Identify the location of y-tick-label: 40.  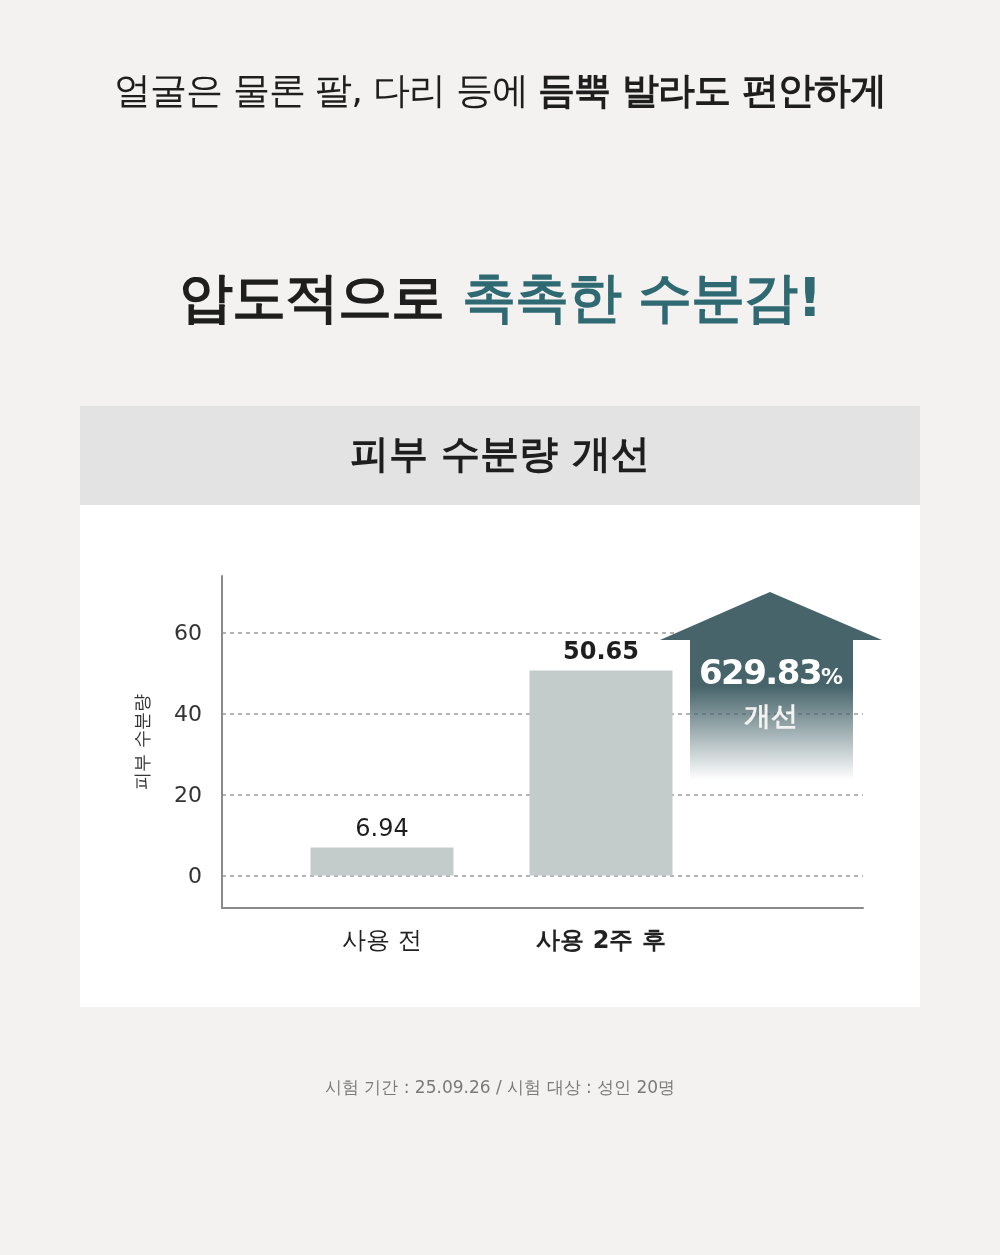
(188, 714).